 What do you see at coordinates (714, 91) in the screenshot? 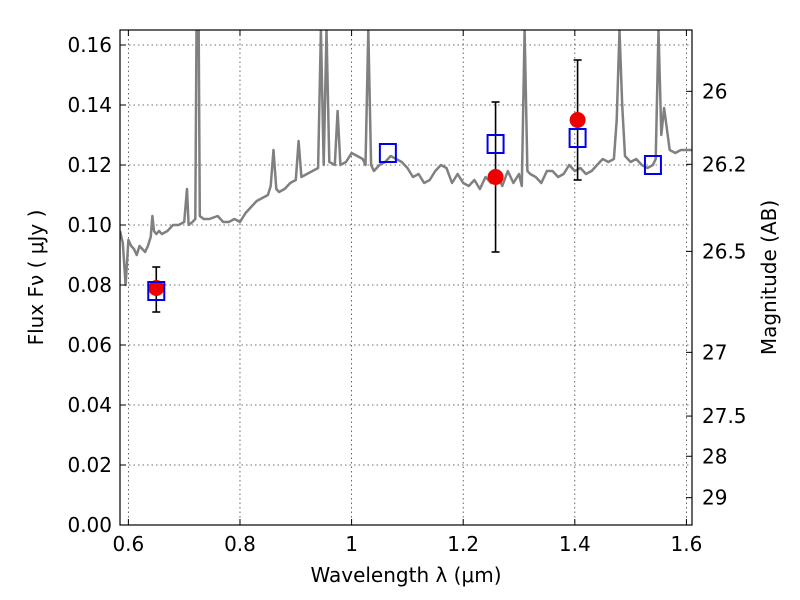
I see `y2-tick-label: 26` at bounding box center [714, 91].